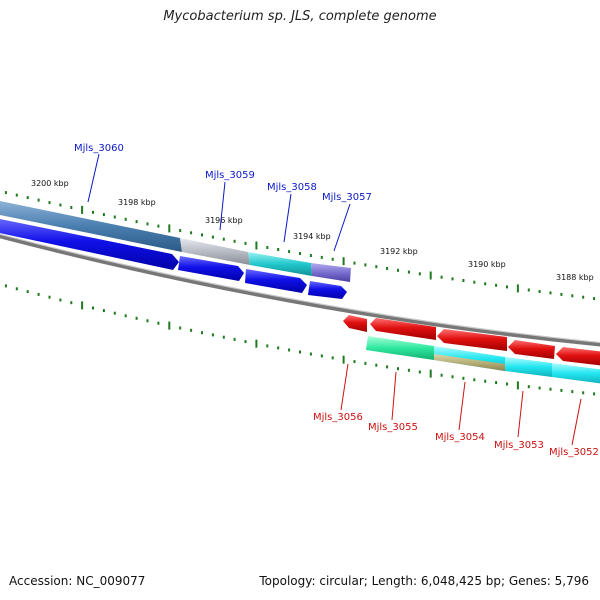 Image resolution: width=600 pixels, height=600 pixels. I want to click on scale-label: 3198 kbp, so click(137, 202).